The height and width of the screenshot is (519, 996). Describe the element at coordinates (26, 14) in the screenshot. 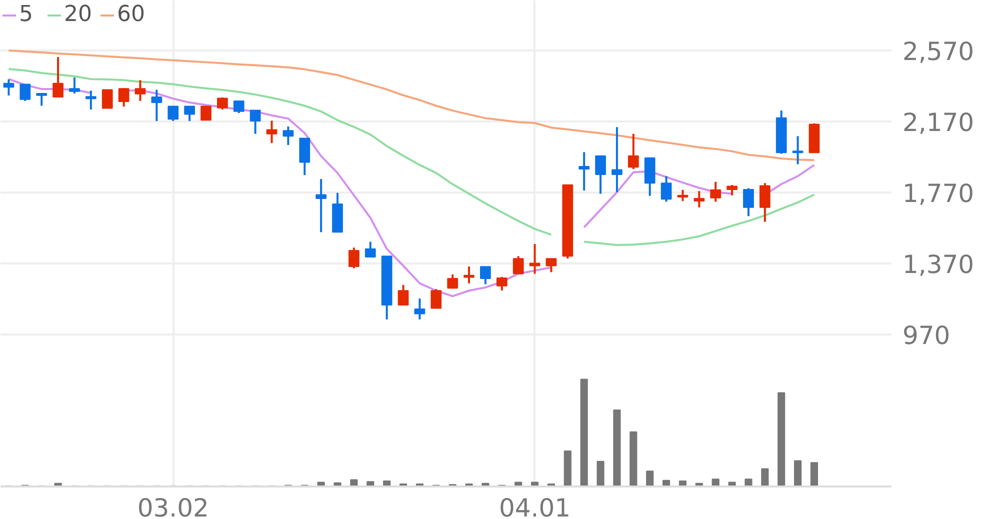

I see `legend-label: 5` at that location.